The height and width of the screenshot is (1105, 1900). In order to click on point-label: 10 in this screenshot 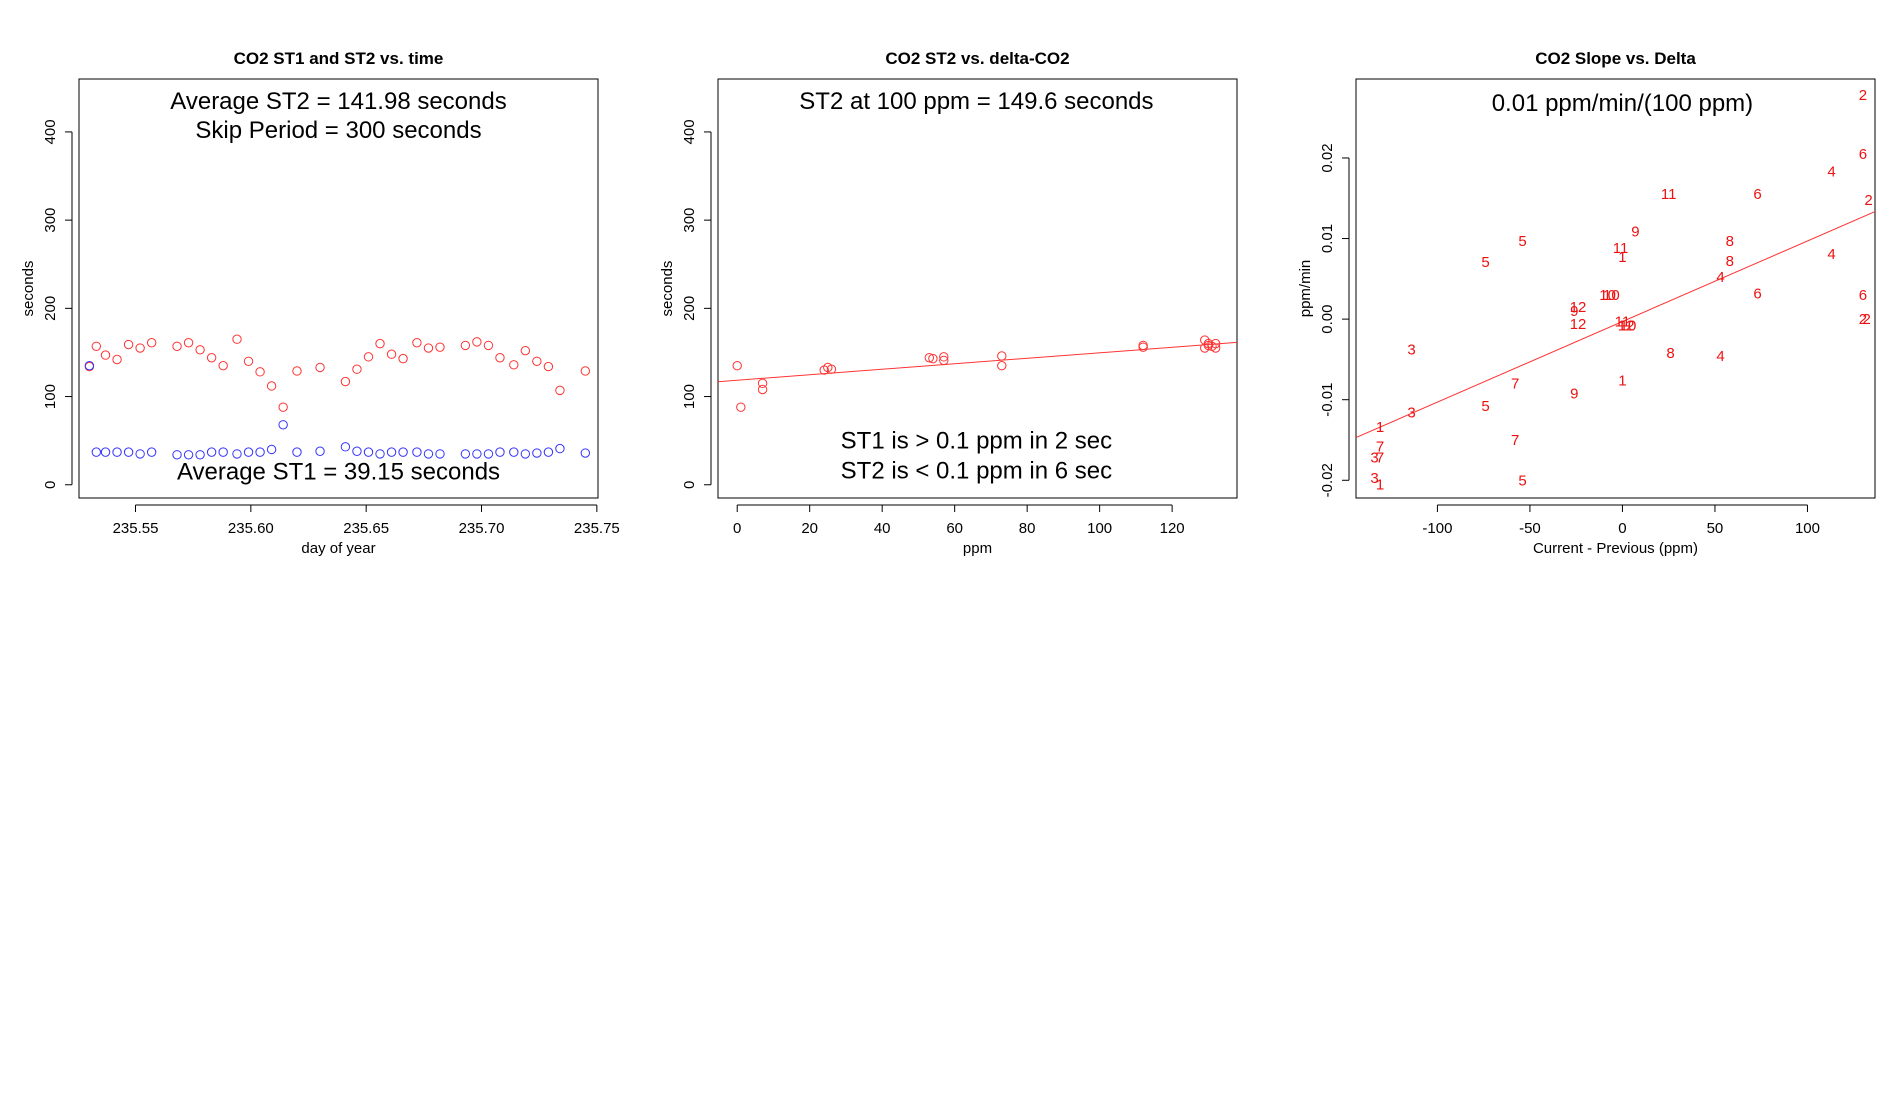, I will do `click(1628, 326)`.